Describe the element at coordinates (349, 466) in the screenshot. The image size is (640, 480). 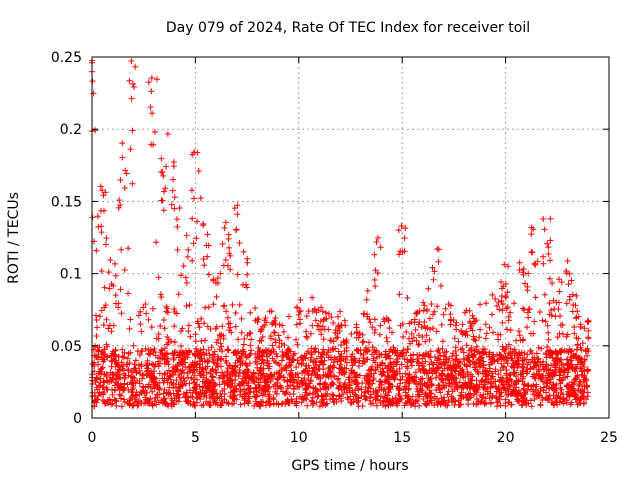
I see `x-axis-label: GPS time / hours` at that location.